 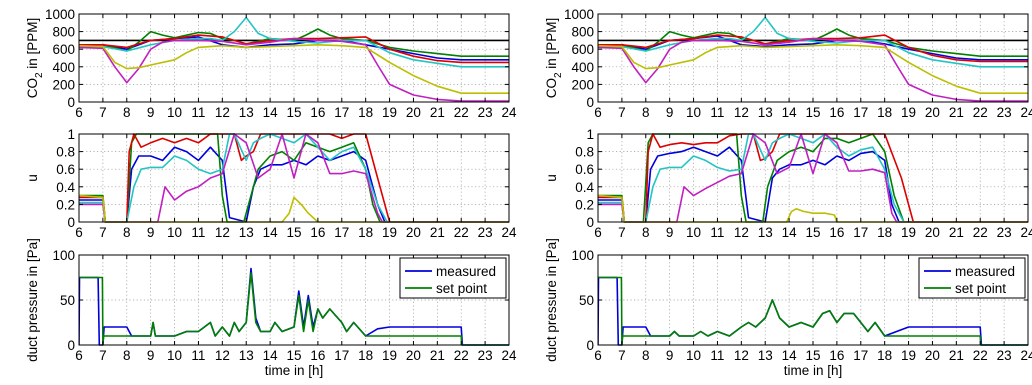 I want to click on legend-box, so click(x=453, y=278).